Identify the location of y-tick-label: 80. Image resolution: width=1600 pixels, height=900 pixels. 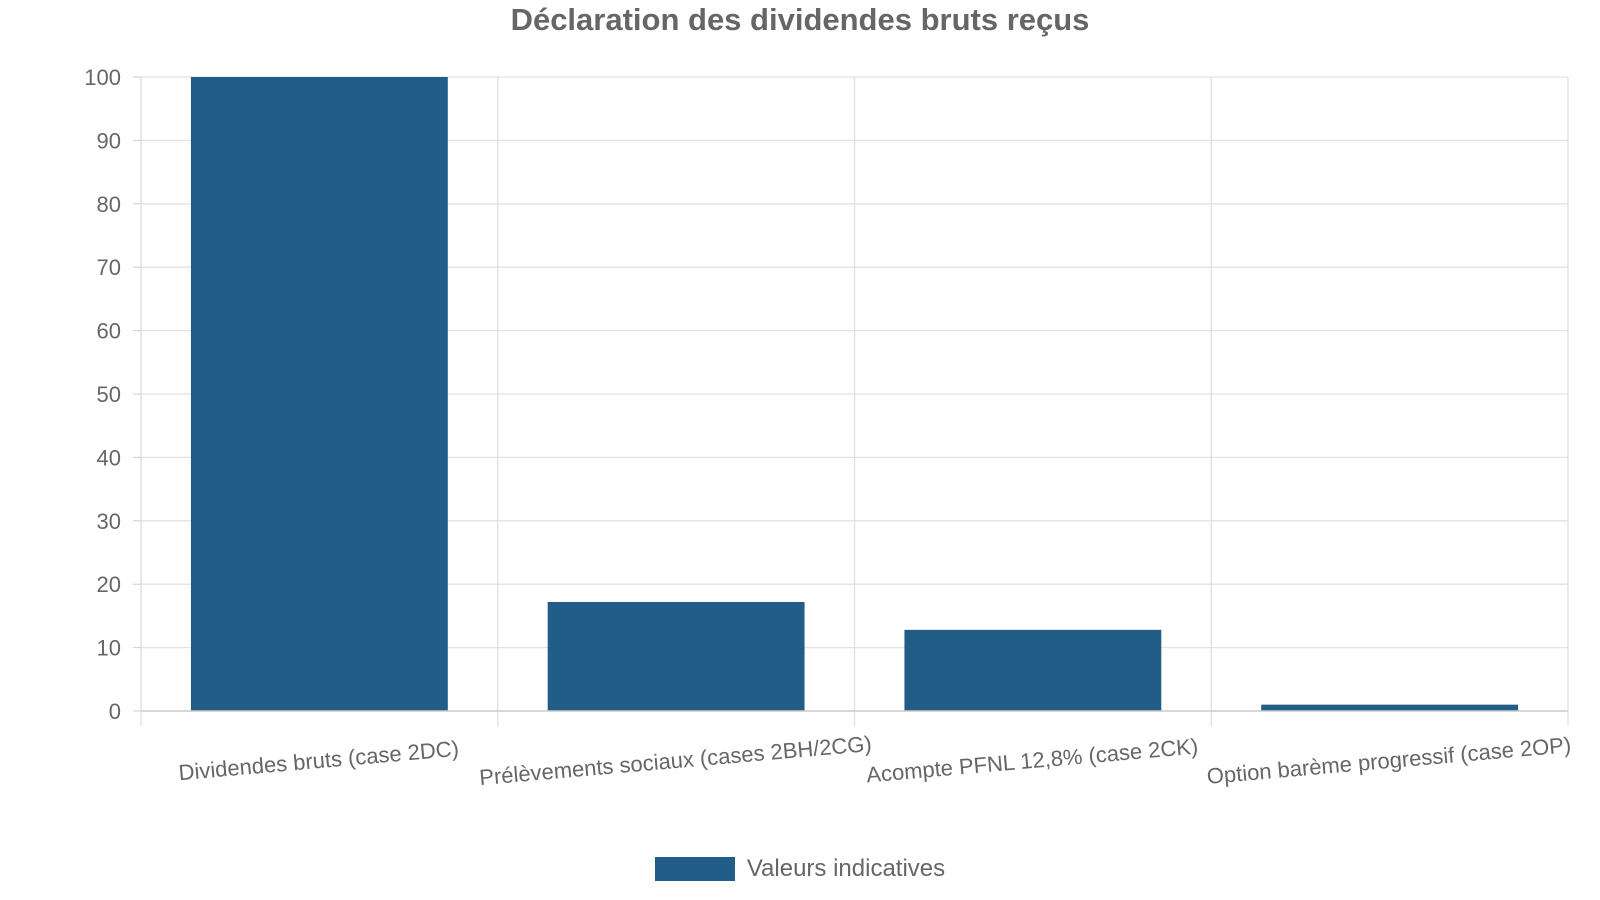
(109, 204).